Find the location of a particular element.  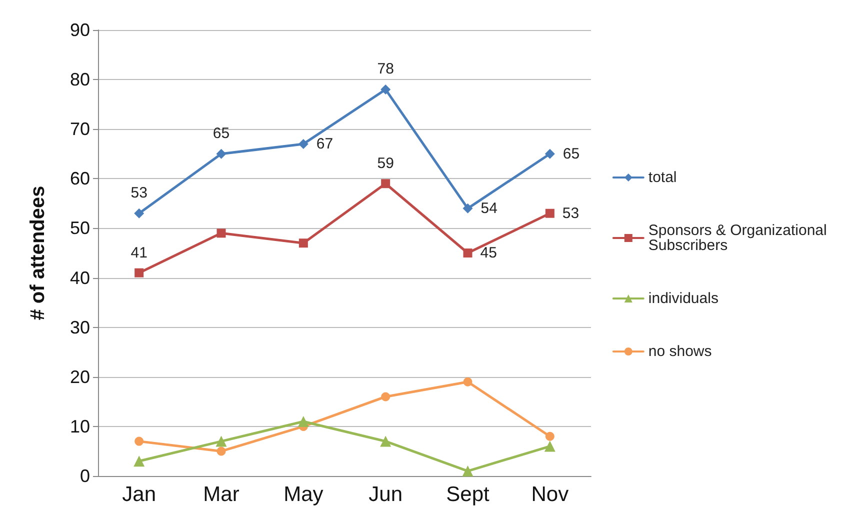

legend-label: Sponsors & Organizational Subscribers is located at coordinates (740, 238).